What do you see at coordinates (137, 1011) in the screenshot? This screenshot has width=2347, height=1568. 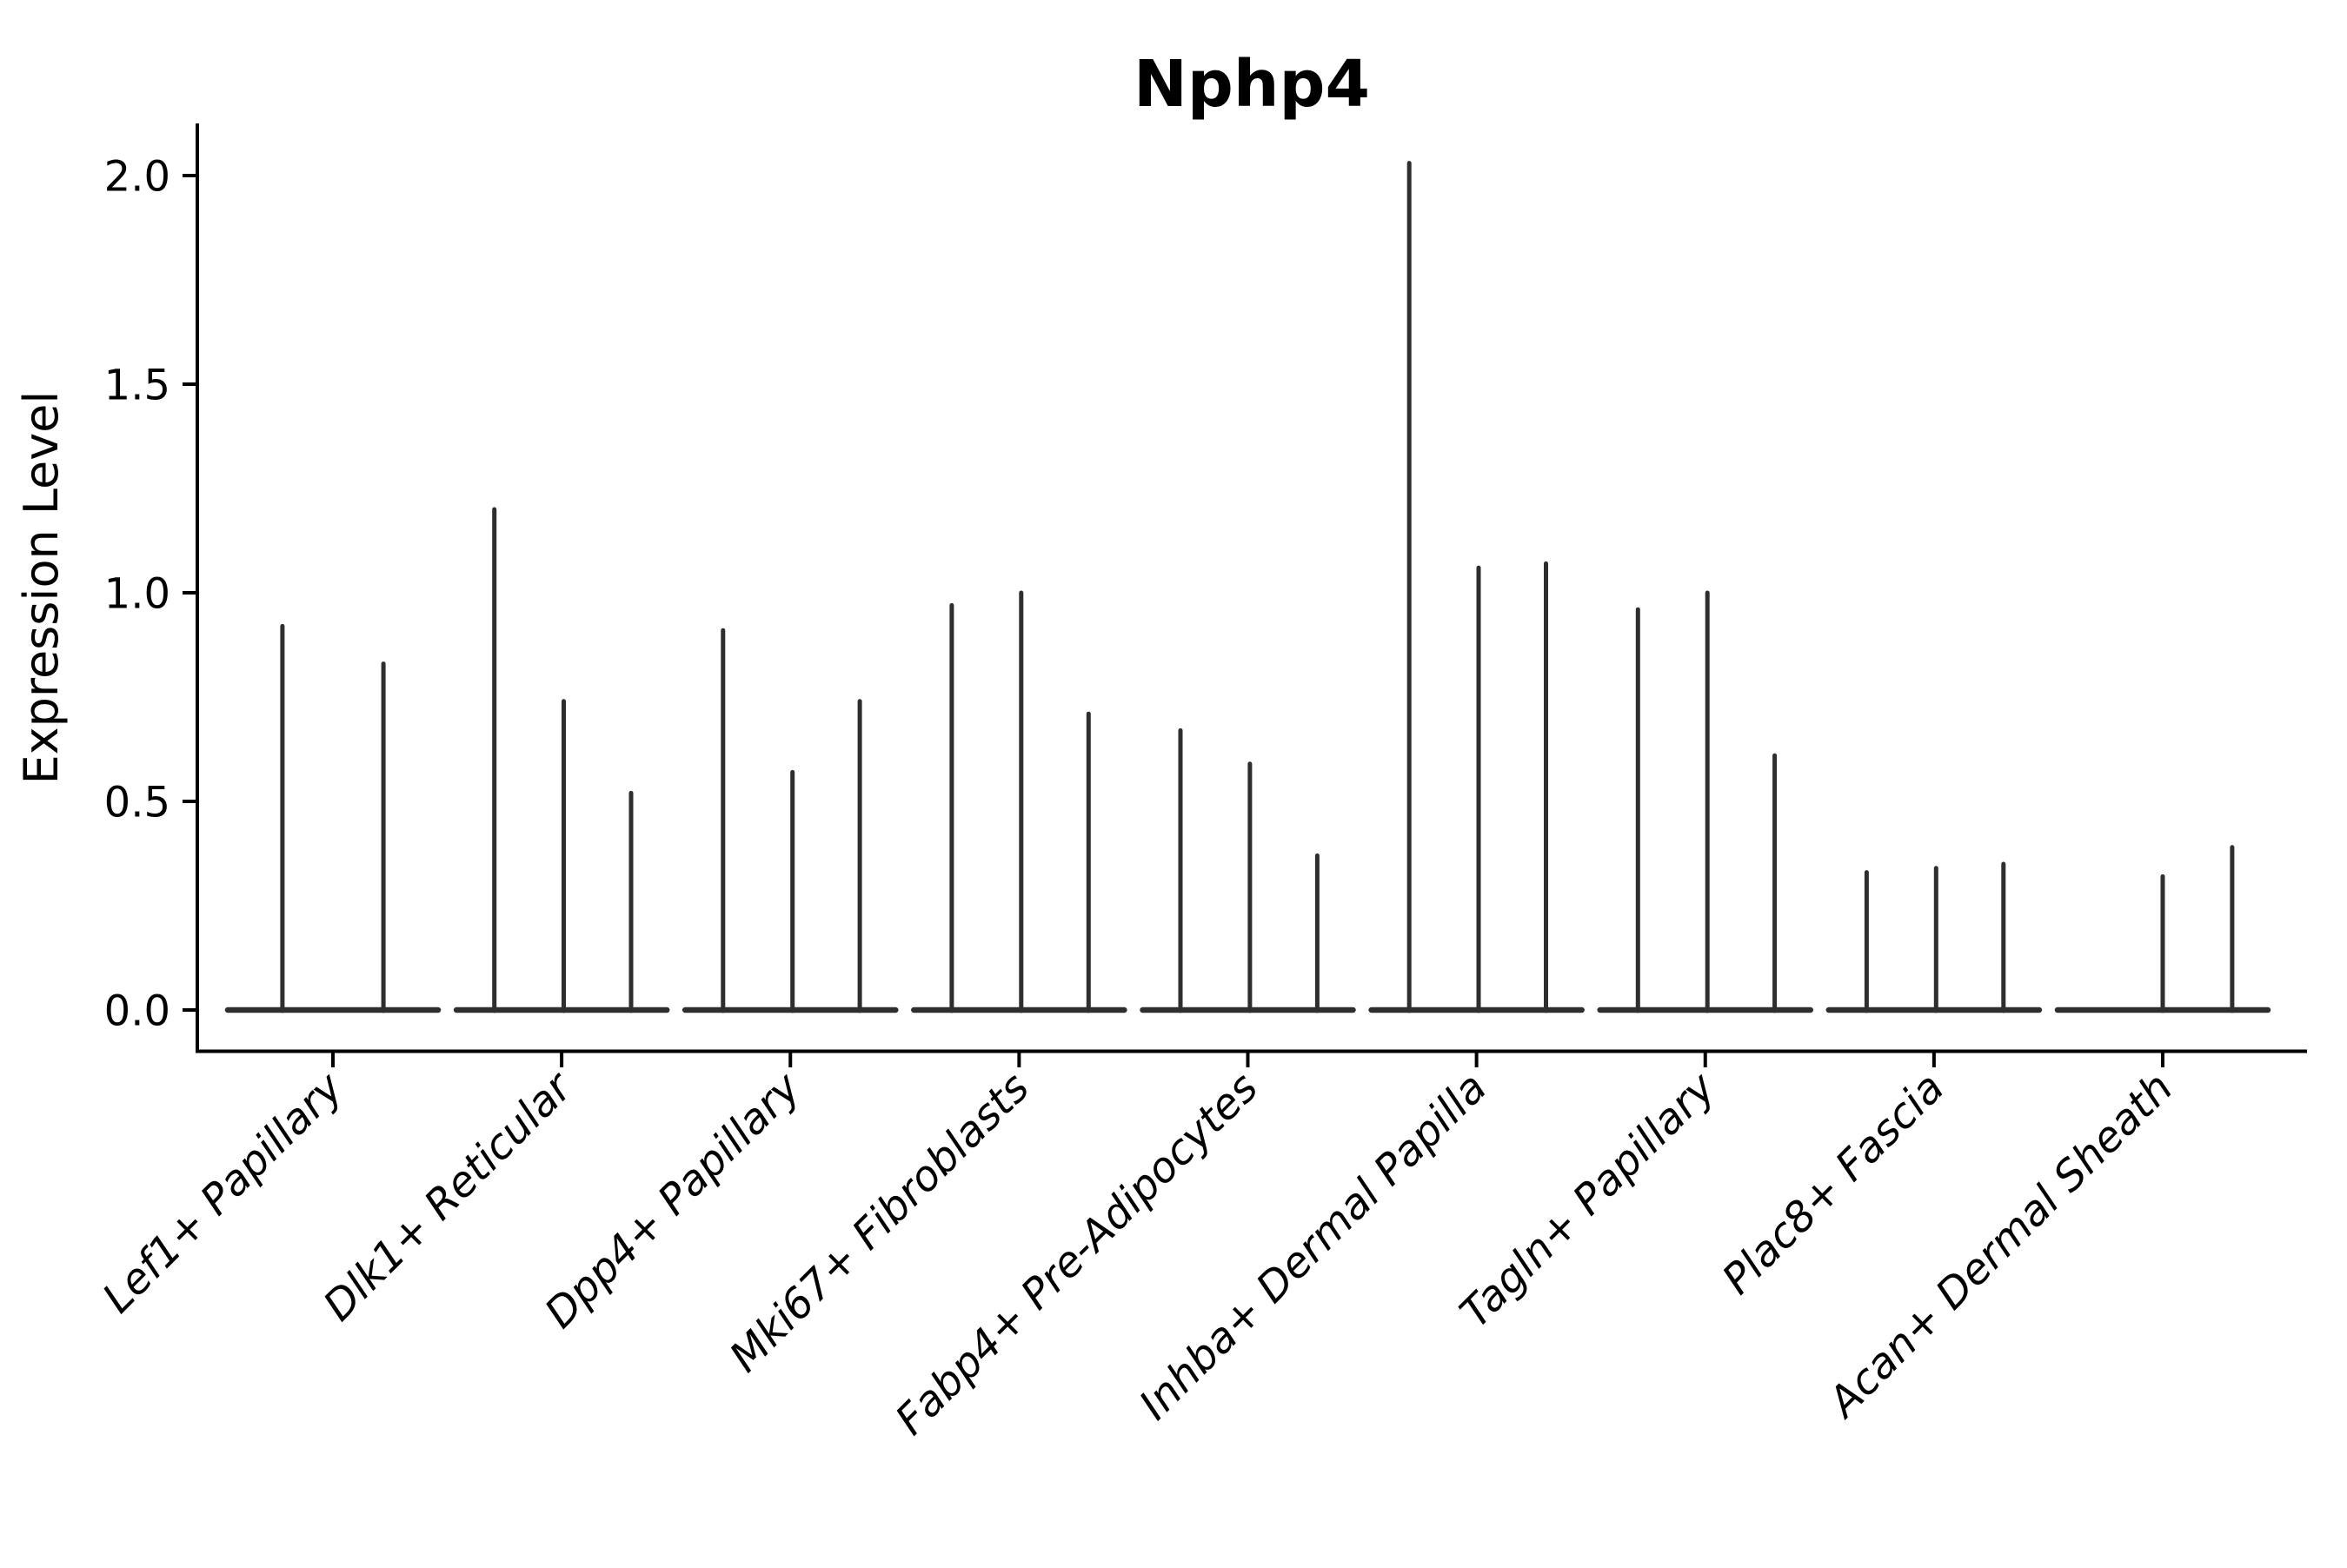 I see `y-tick-label: 0.0` at bounding box center [137, 1011].